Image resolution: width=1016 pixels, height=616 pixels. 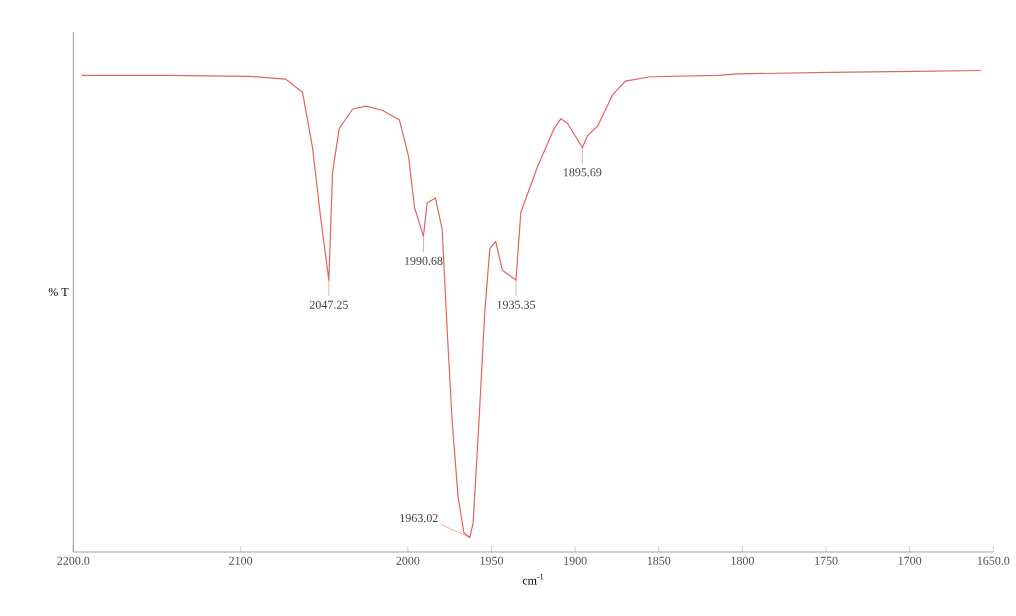 I want to click on x-tick-label: 1950, so click(x=492, y=560).